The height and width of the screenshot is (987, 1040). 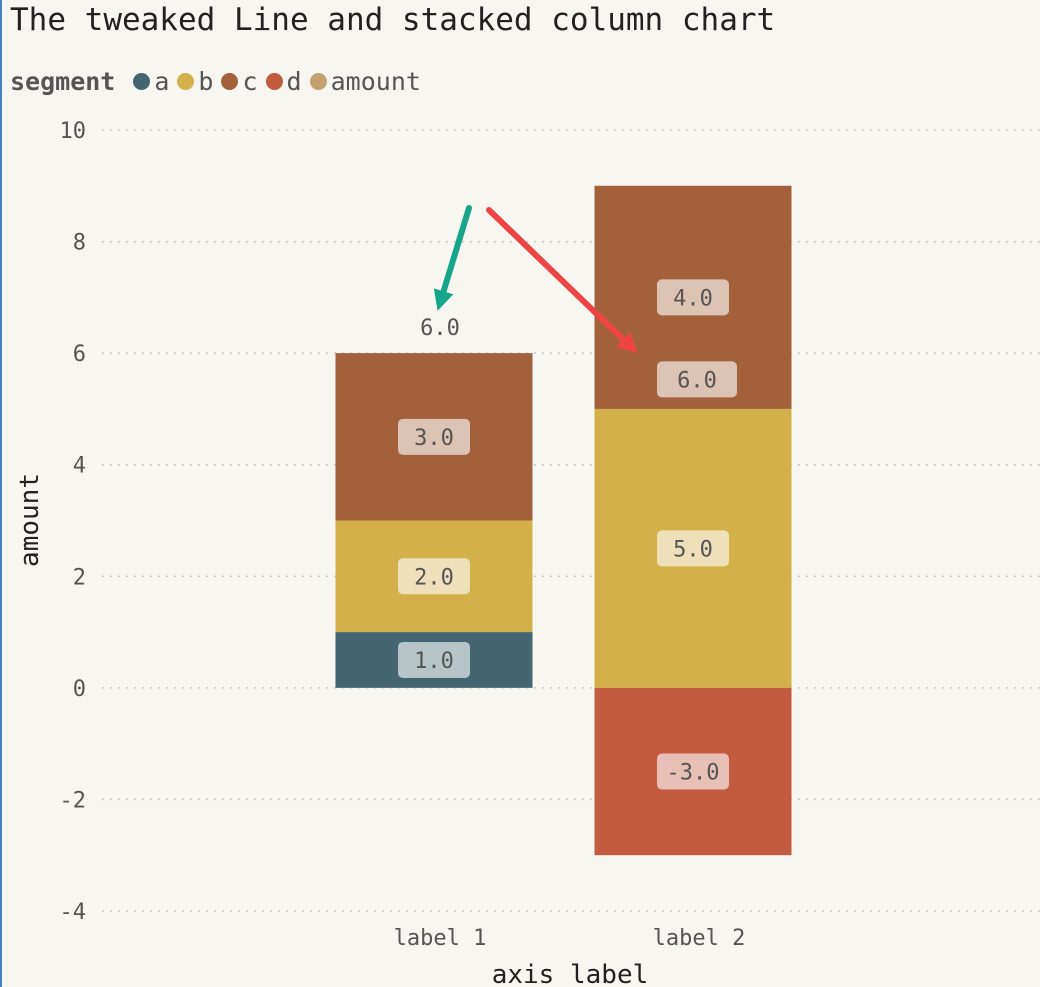 I want to click on data-label: 4.0, so click(x=693, y=298).